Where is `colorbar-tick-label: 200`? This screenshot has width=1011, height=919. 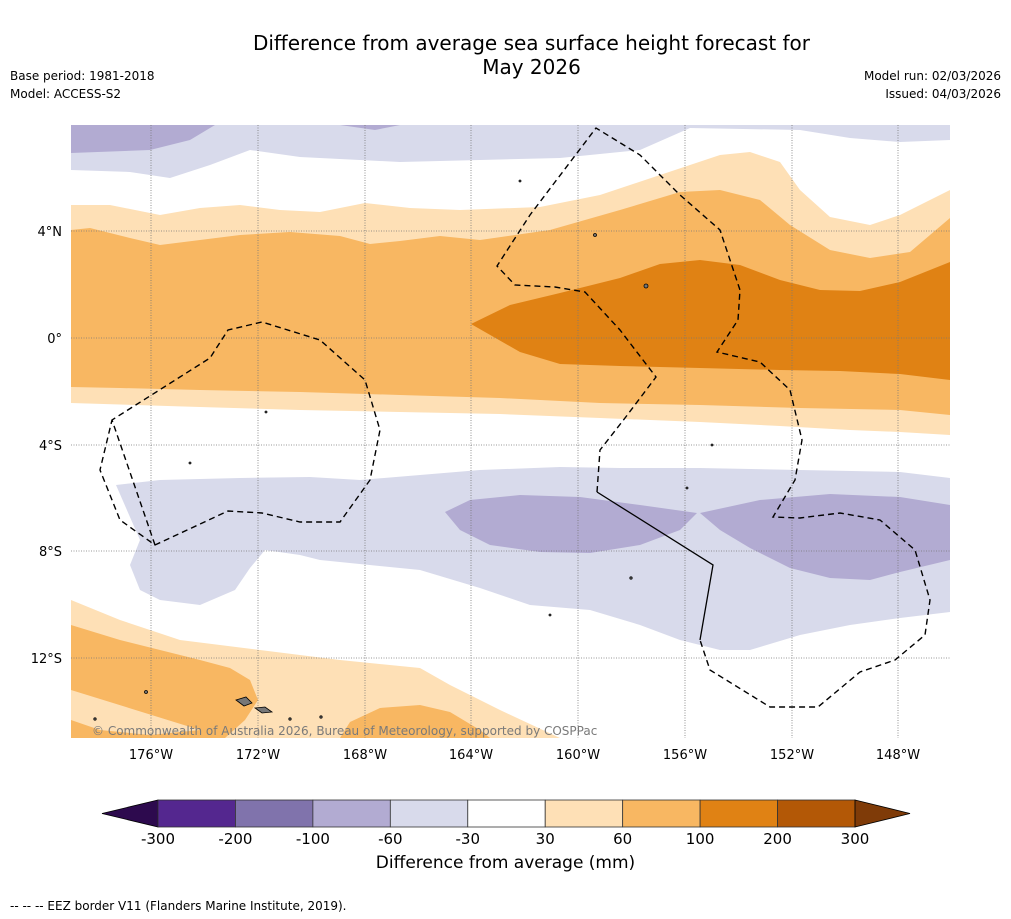
colorbar-tick-label: 200 is located at coordinates (777, 839).